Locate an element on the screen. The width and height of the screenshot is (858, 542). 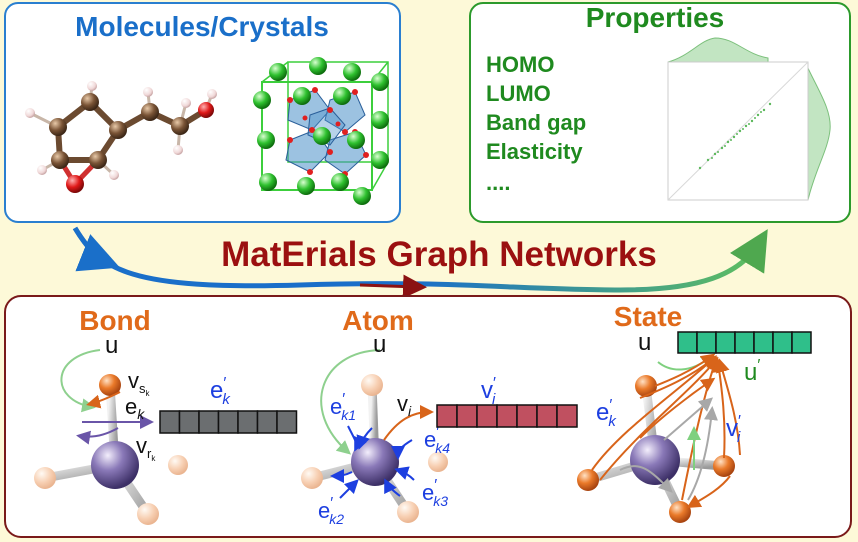
flow-arrow is located at coordinates (420, 262).